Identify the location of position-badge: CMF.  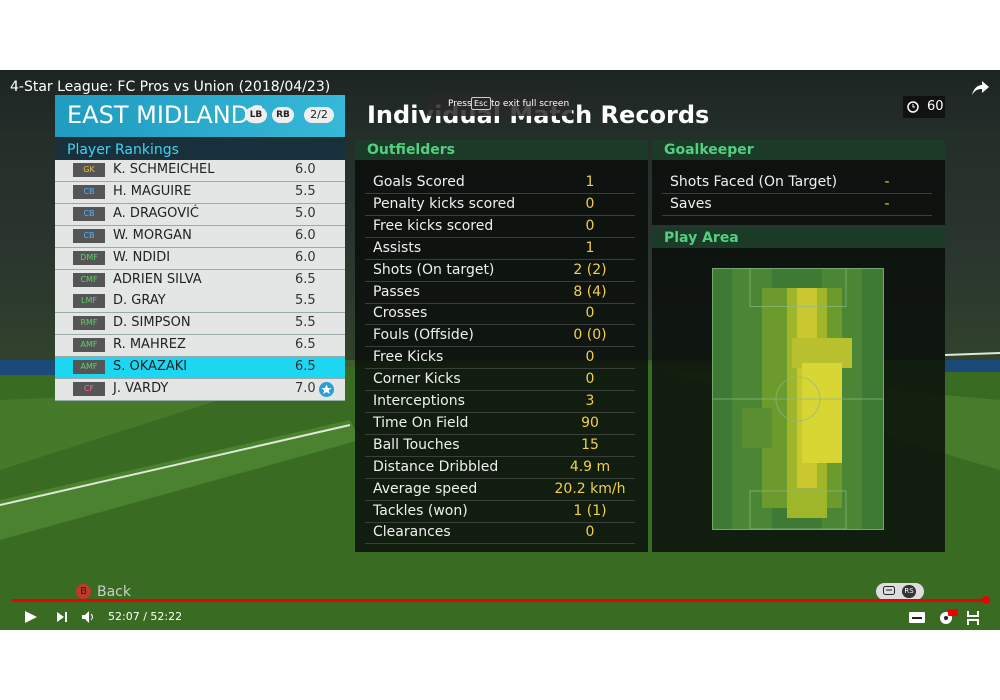
(89, 279).